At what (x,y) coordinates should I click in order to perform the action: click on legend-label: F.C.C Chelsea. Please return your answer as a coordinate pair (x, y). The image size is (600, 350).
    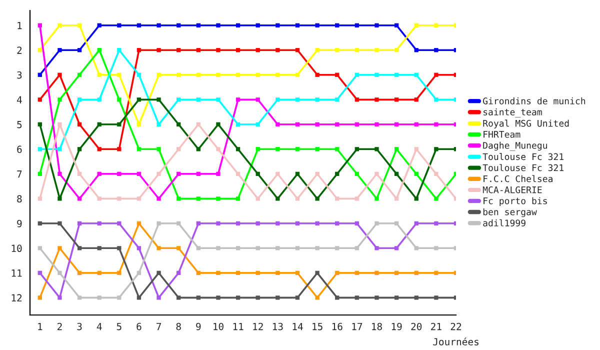
    Looking at the image, I should click on (518, 178).